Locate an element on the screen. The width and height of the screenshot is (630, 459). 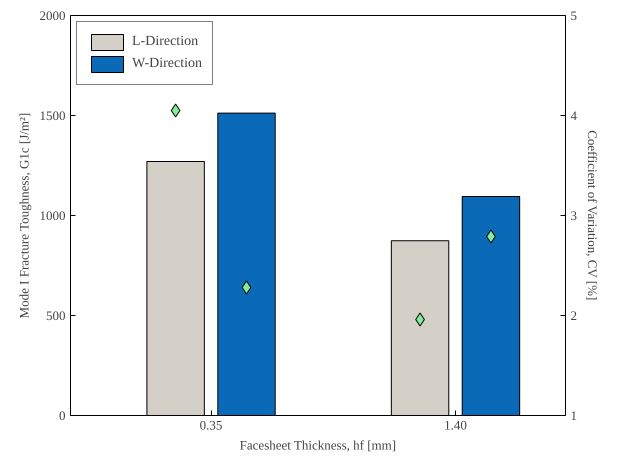
y-axis-title: Mode I Fracture Toughness, G1c [J/m²] is located at coordinates (24, 215).